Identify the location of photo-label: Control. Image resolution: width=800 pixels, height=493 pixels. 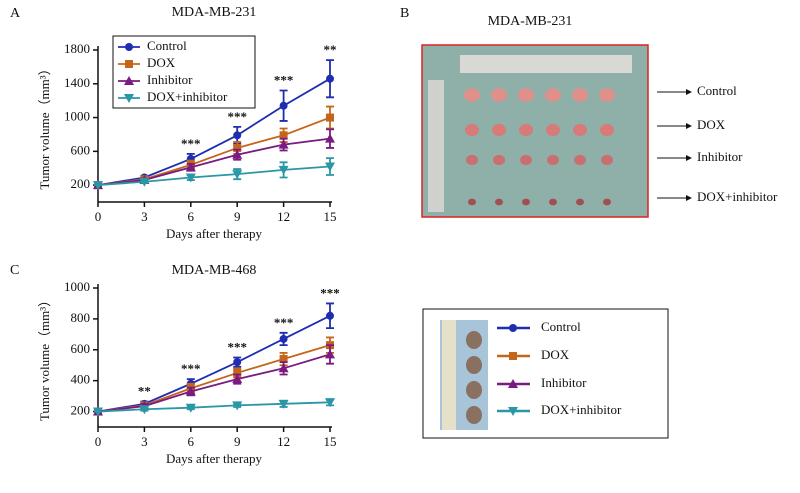
(717, 90).